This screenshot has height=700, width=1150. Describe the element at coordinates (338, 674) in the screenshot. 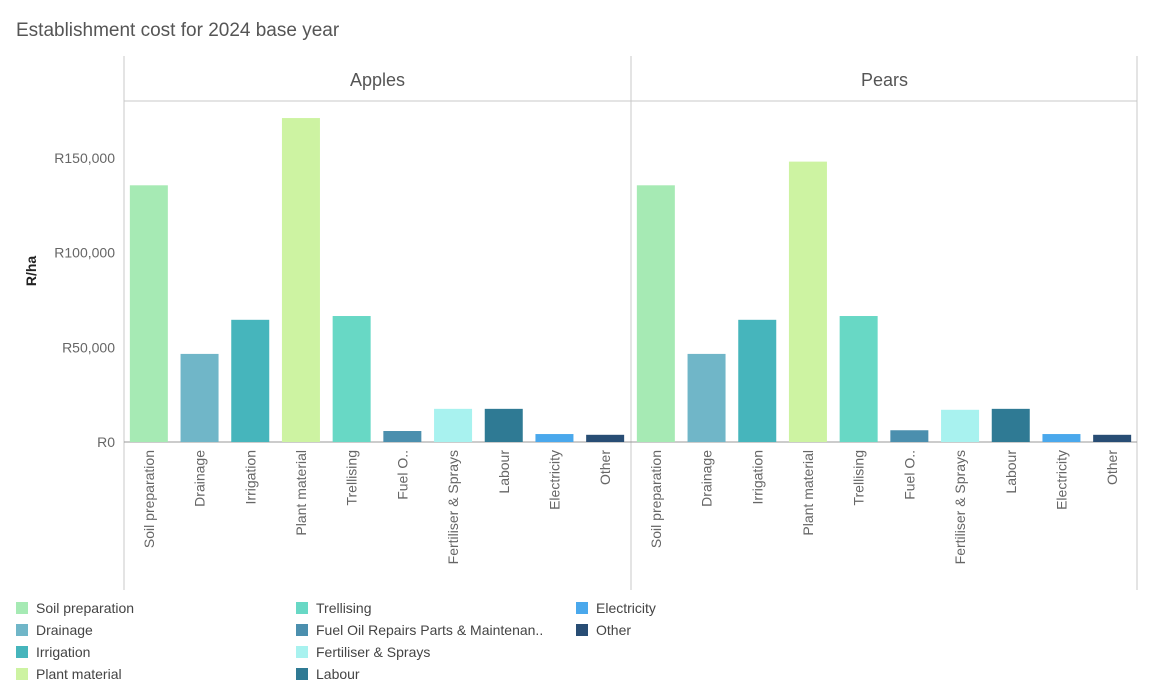

I see `legend-label: Labour` at that location.